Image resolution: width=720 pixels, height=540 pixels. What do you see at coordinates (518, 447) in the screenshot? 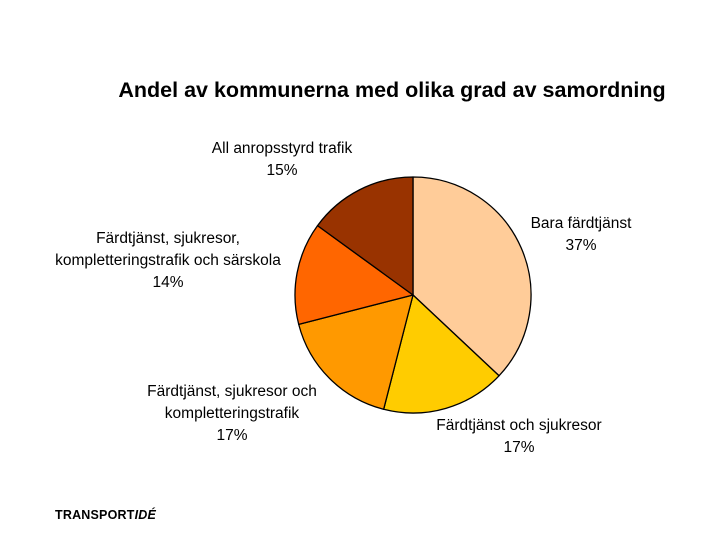
I see `slice-2-percent-label: 17%` at bounding box center [518, 447].